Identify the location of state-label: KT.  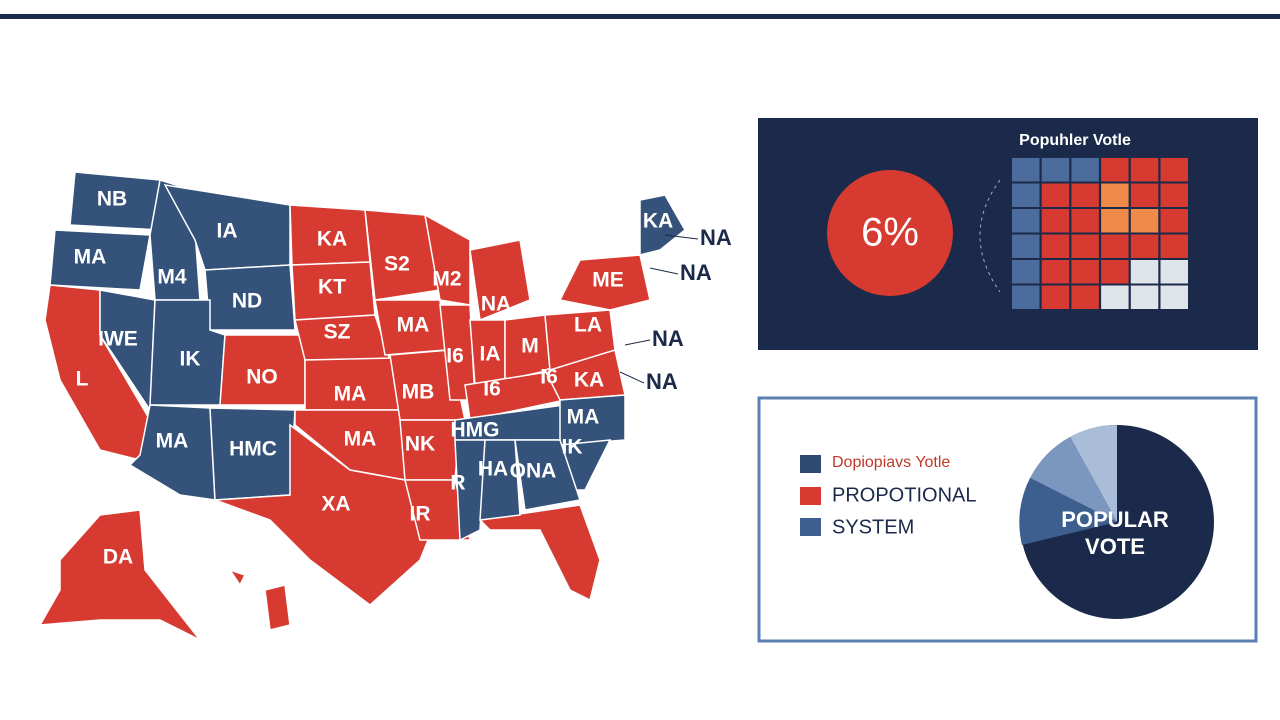
(332, 287).